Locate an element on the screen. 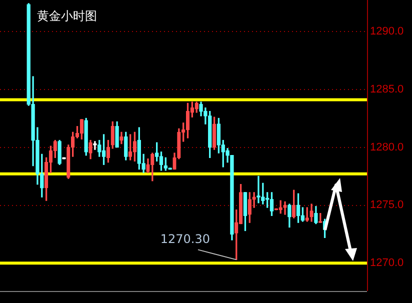  y-tick-label: 1280.0 is located at coordinates (387, 147).